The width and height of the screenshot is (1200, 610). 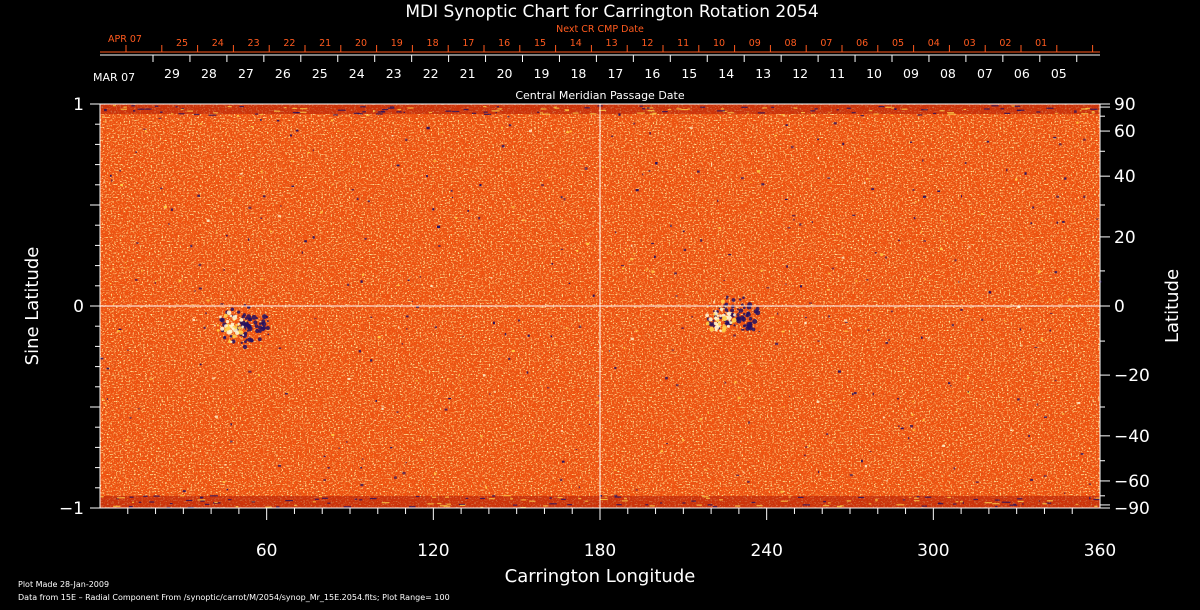 What do you see at coordinates (970, 43) in the screenshot?
I see `next-cr-day-label: 03` at bounding box center [970, 43].